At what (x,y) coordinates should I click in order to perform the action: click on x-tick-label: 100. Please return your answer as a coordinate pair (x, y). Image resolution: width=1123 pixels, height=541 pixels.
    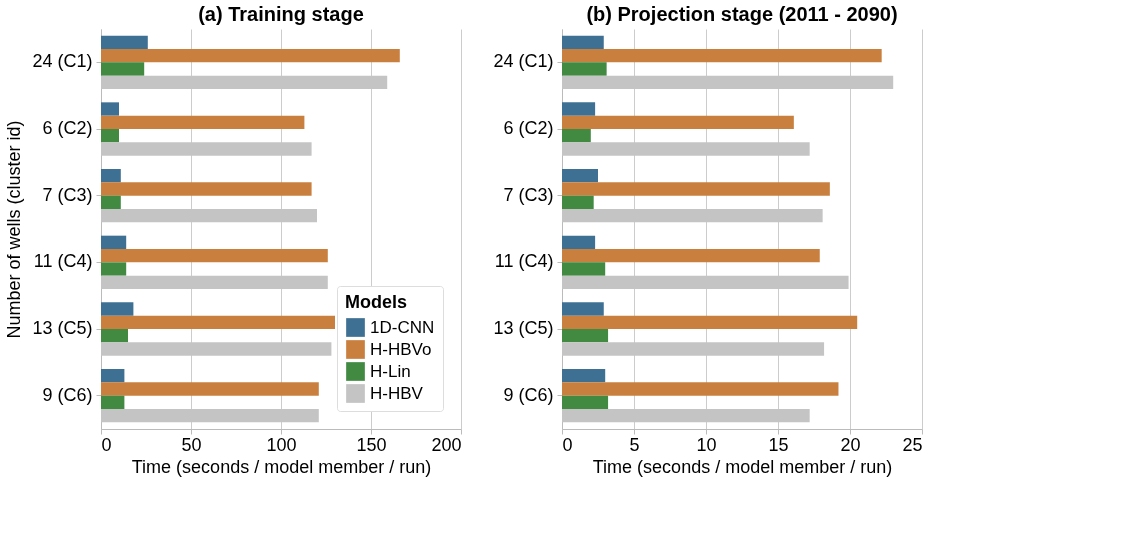
    Looking at the image, I should click on (281, 444).